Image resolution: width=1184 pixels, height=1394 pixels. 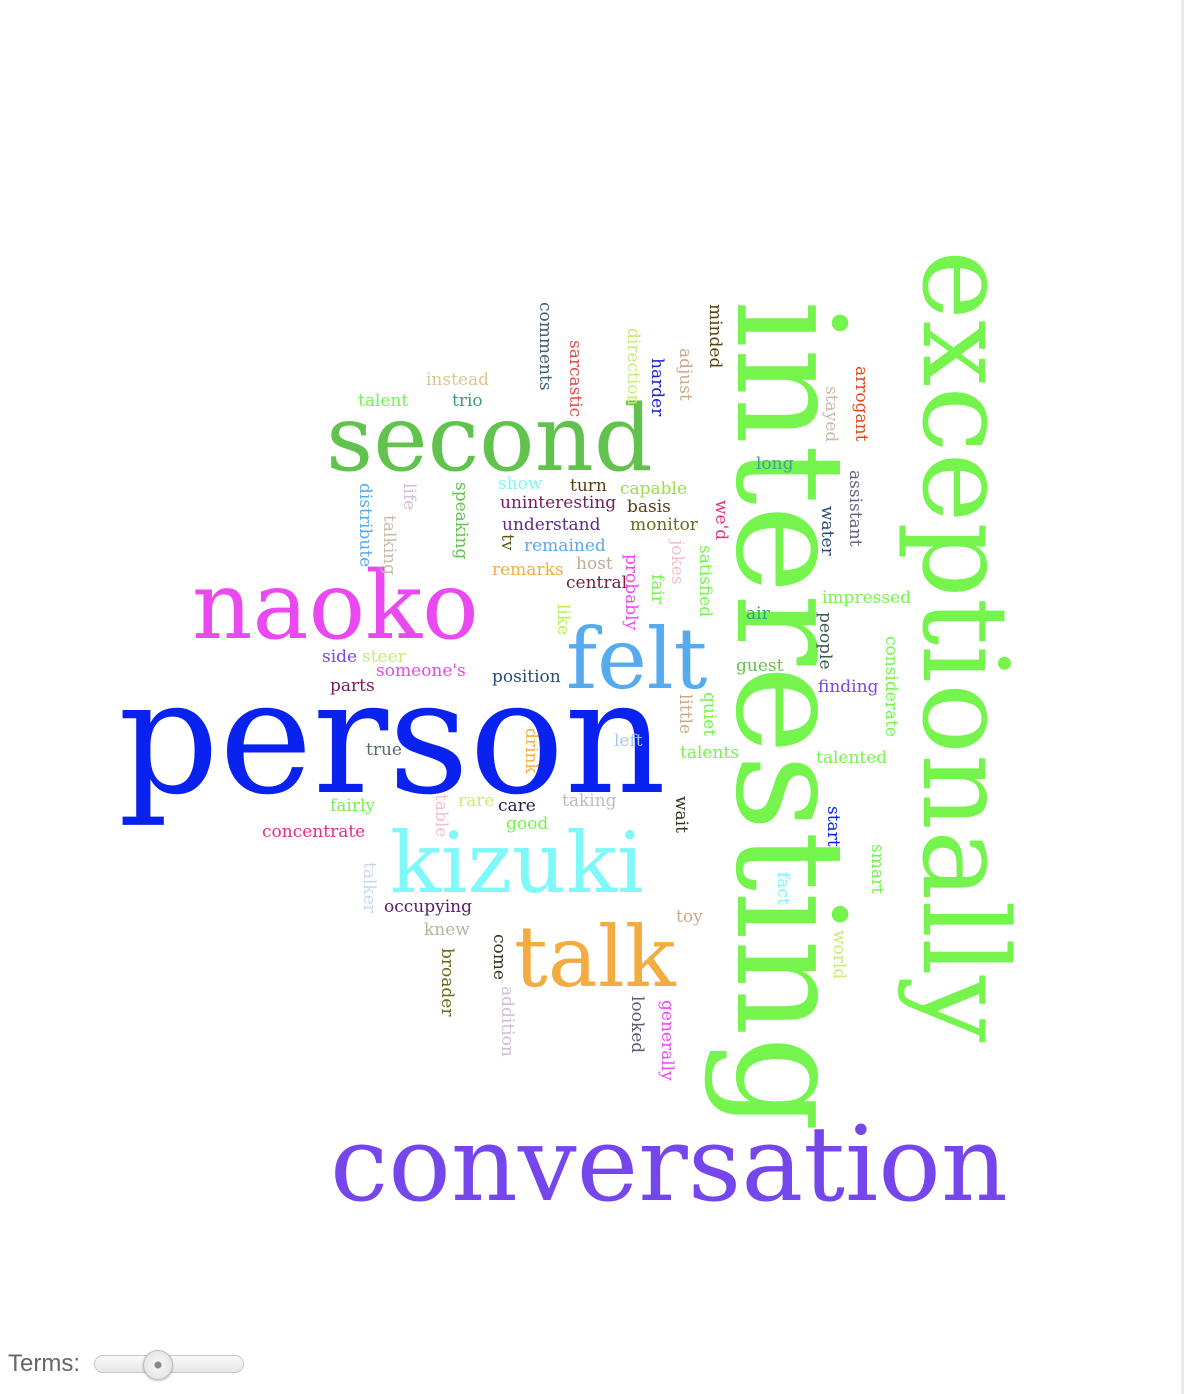 What do you see at coordinates (1182, 697) in the screenshot?
I see `window-edge` at bounding box center [1182, 697].